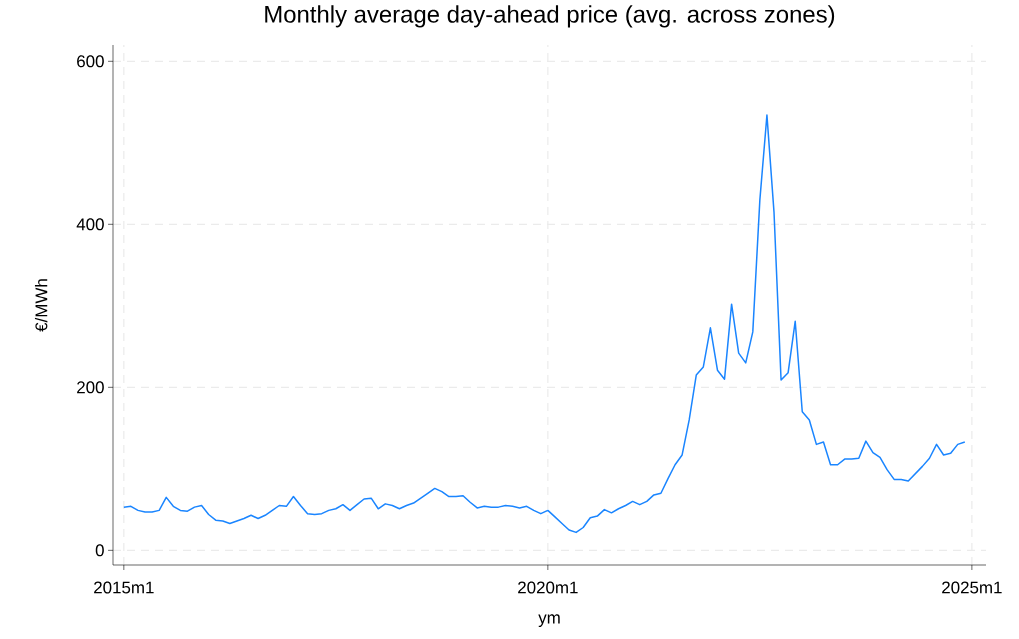 This screenshot has height=639, width=1019. What do you see at coordinates (90, 224) in the screenshot?
I see `y-tick-label: 400` at bounding box center [90, 224].